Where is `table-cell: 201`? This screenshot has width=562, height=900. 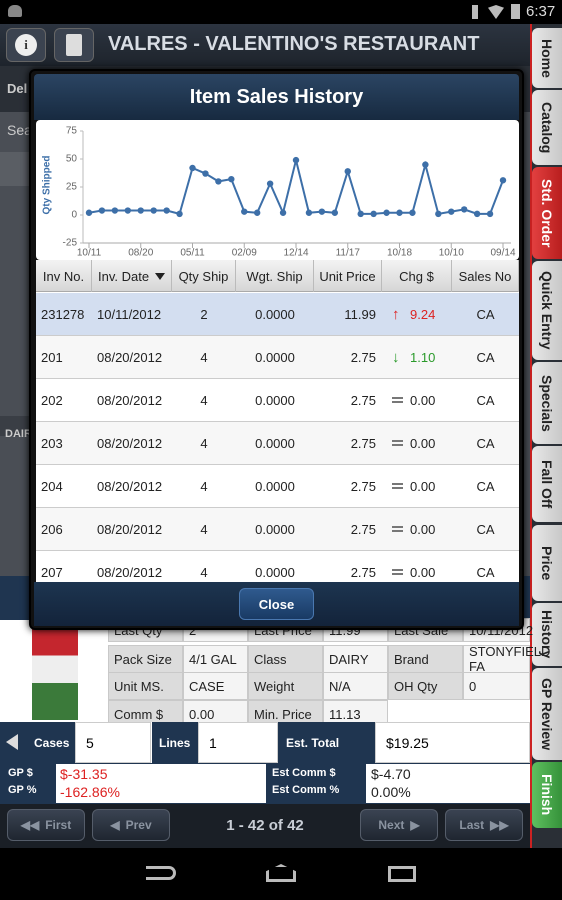
table-cell: 201 is located at coordinates (52, 357).